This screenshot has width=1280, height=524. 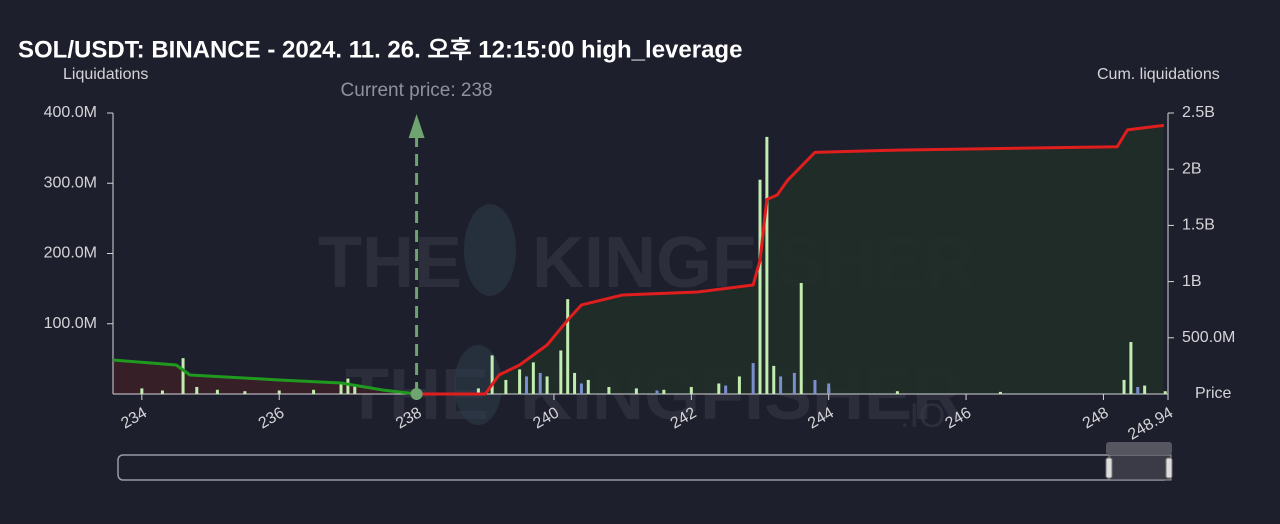 I want to click on watermark-text: .IO, so click(x=922, y=416).